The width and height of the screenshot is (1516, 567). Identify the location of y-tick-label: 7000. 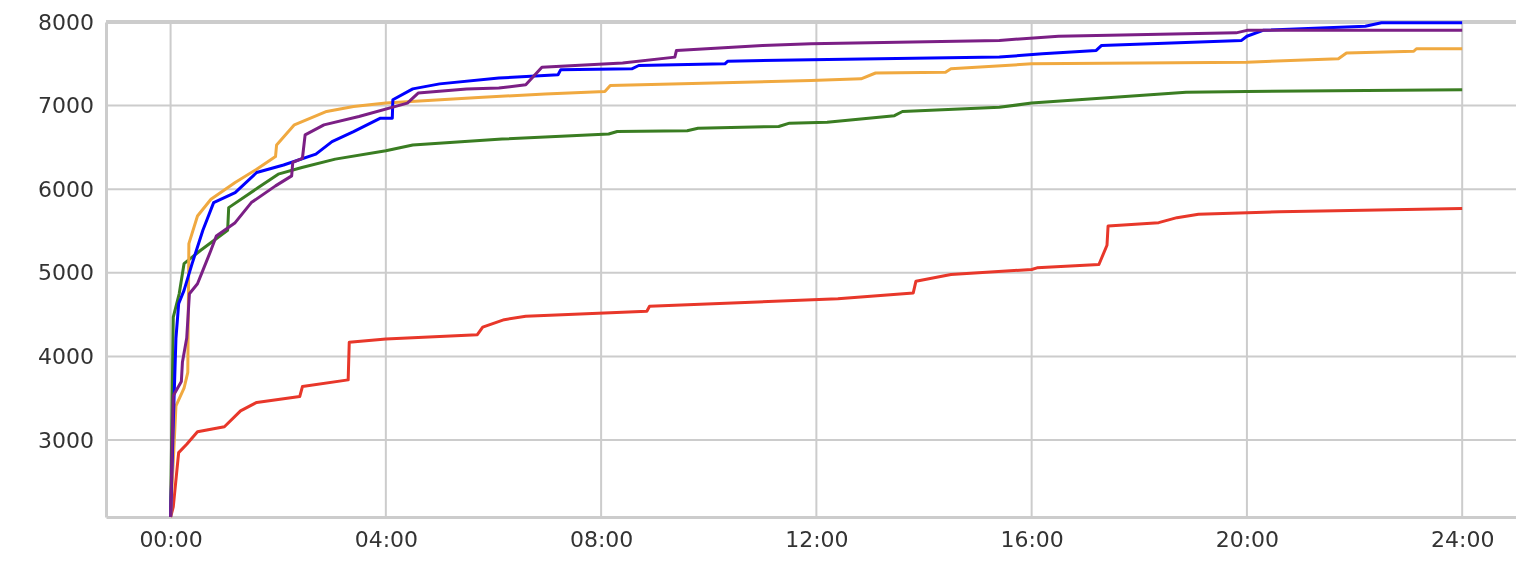
(66, 106).